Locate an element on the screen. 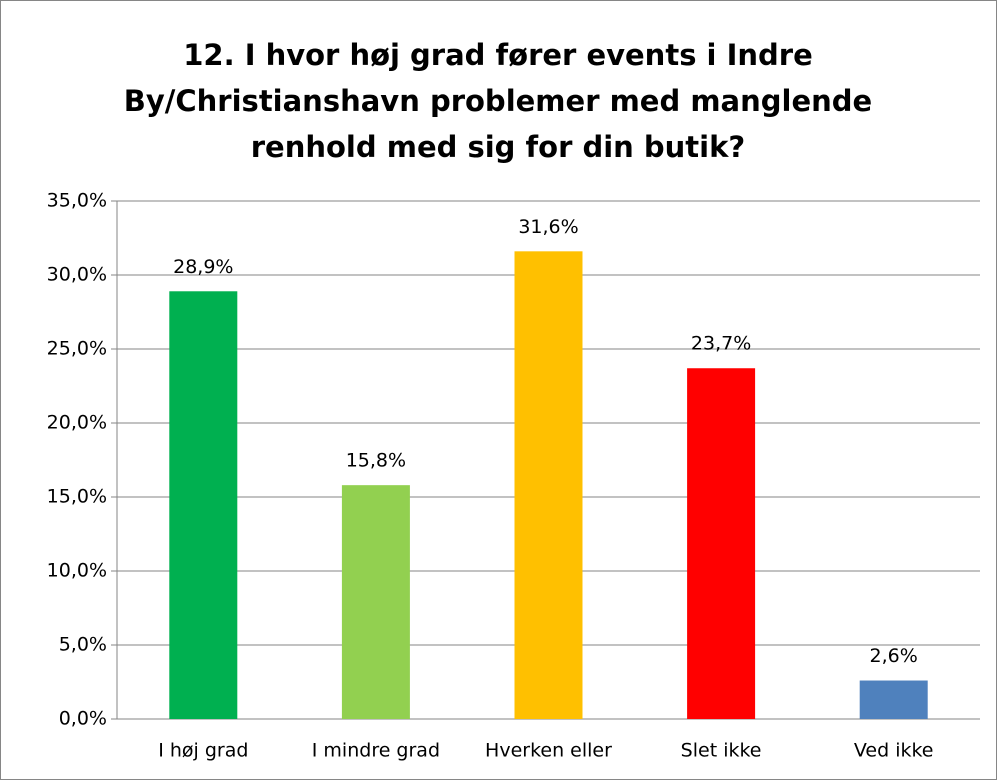 The width and height of the screenshot is (997, 780). data-label: 15,8% is located at coordinates (376, 461).